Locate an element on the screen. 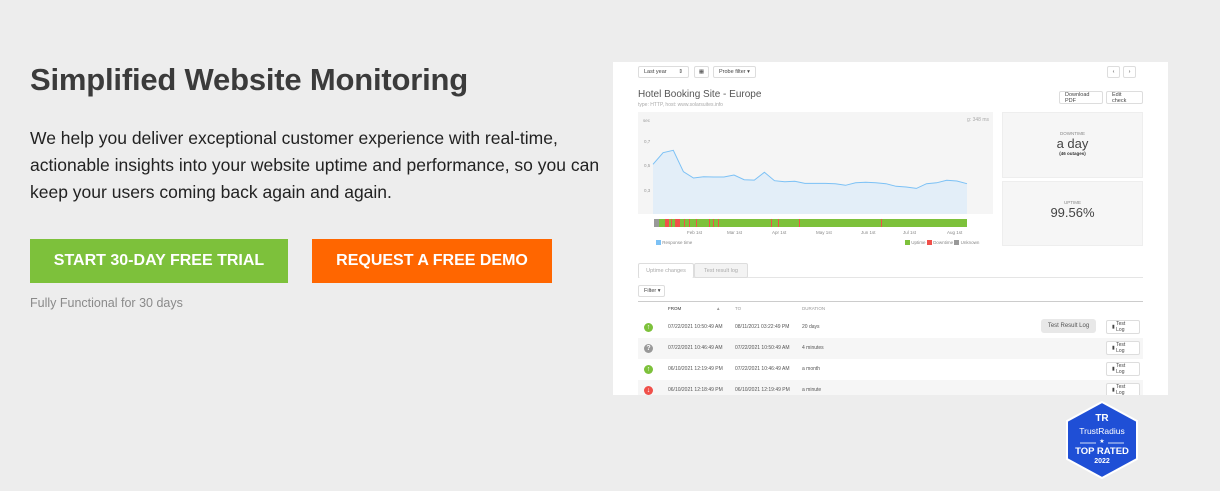 This screenshot has width=1220, height=491. download-pdf-button: Download PDF is located at coordinates (1081, 97).